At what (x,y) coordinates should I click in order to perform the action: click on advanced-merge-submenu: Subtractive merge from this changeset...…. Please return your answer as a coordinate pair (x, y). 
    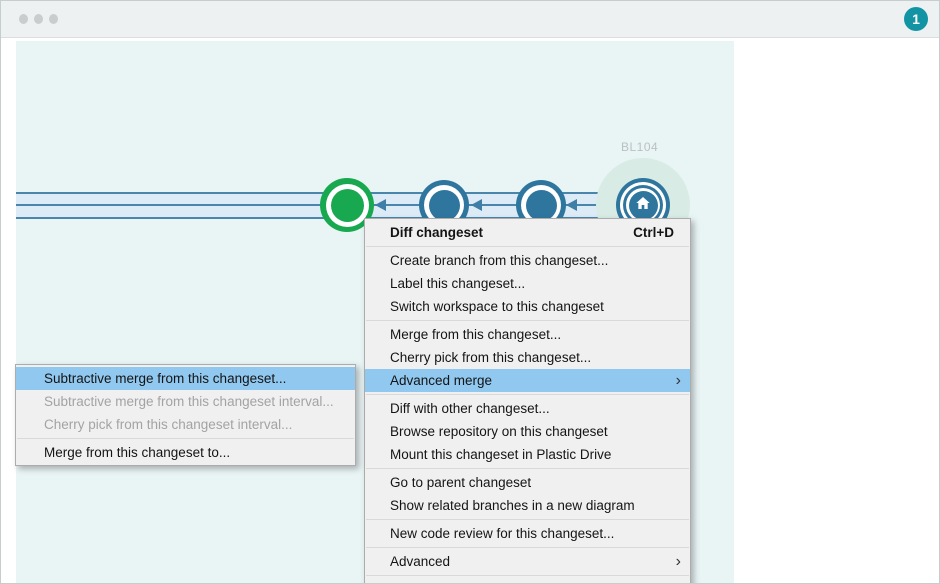
    Looking at the image, I should click on (185, 415).